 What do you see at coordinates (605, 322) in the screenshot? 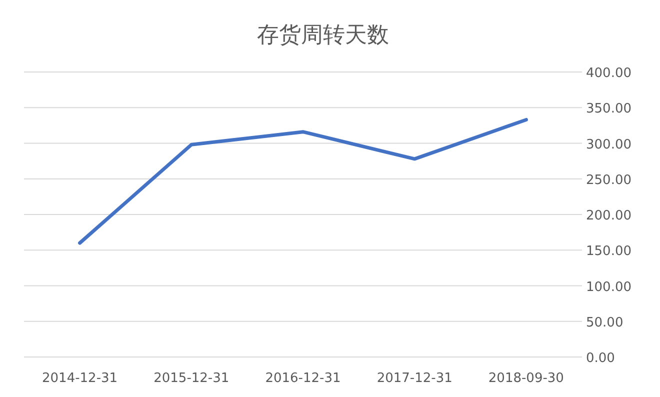
I see `y-tick-label: 50.00` at bounding box center [605, 322].